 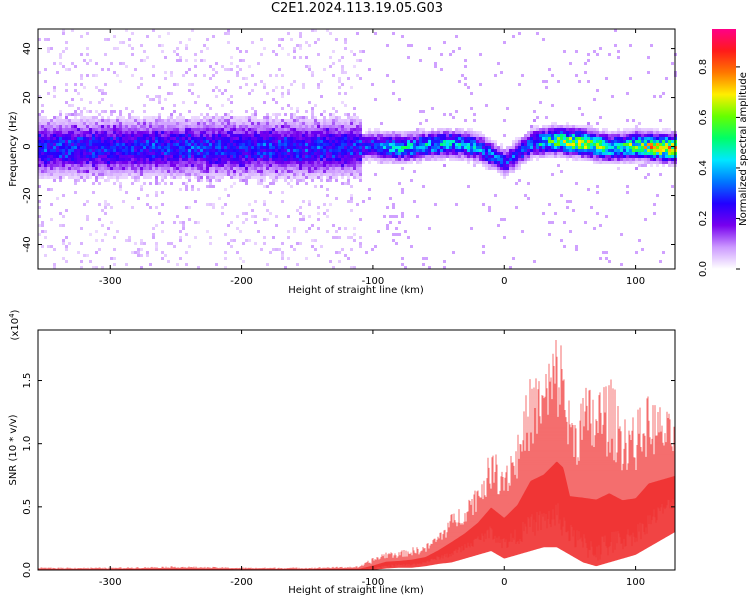 I want to click on spectrogram-x-tick-label: -100, so click(x=373, y=281).